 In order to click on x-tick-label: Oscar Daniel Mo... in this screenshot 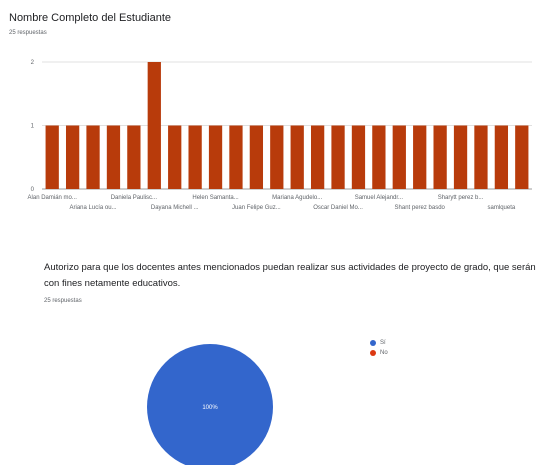, I will do `click(338, 208)`.